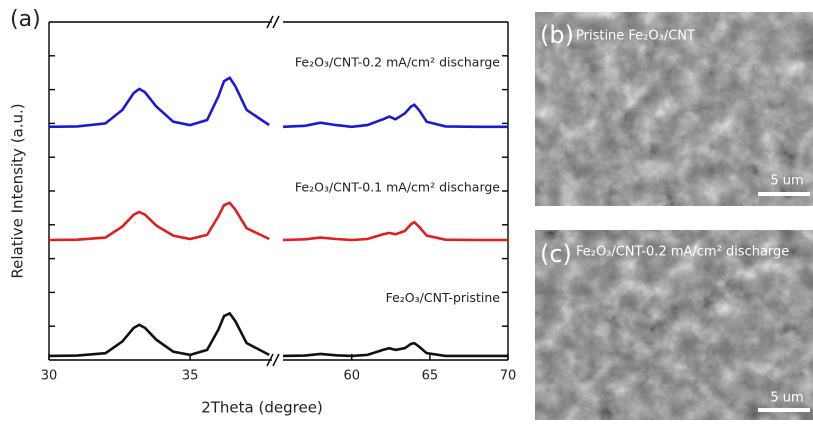  What do you see at coordinates (262, 408) in the screenshot?
I see `x-axis-label: 2Theta (degree)` at bounding box center [262, 408].